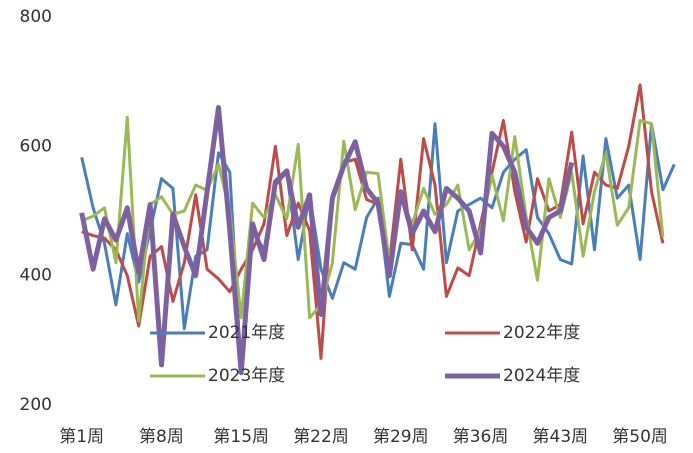 This screenshot has height=453, width=693. What do you see at coordinates (36, 276) in the screenshot?
I see `y-tick-label: 400` at bounding box center [36, 276].